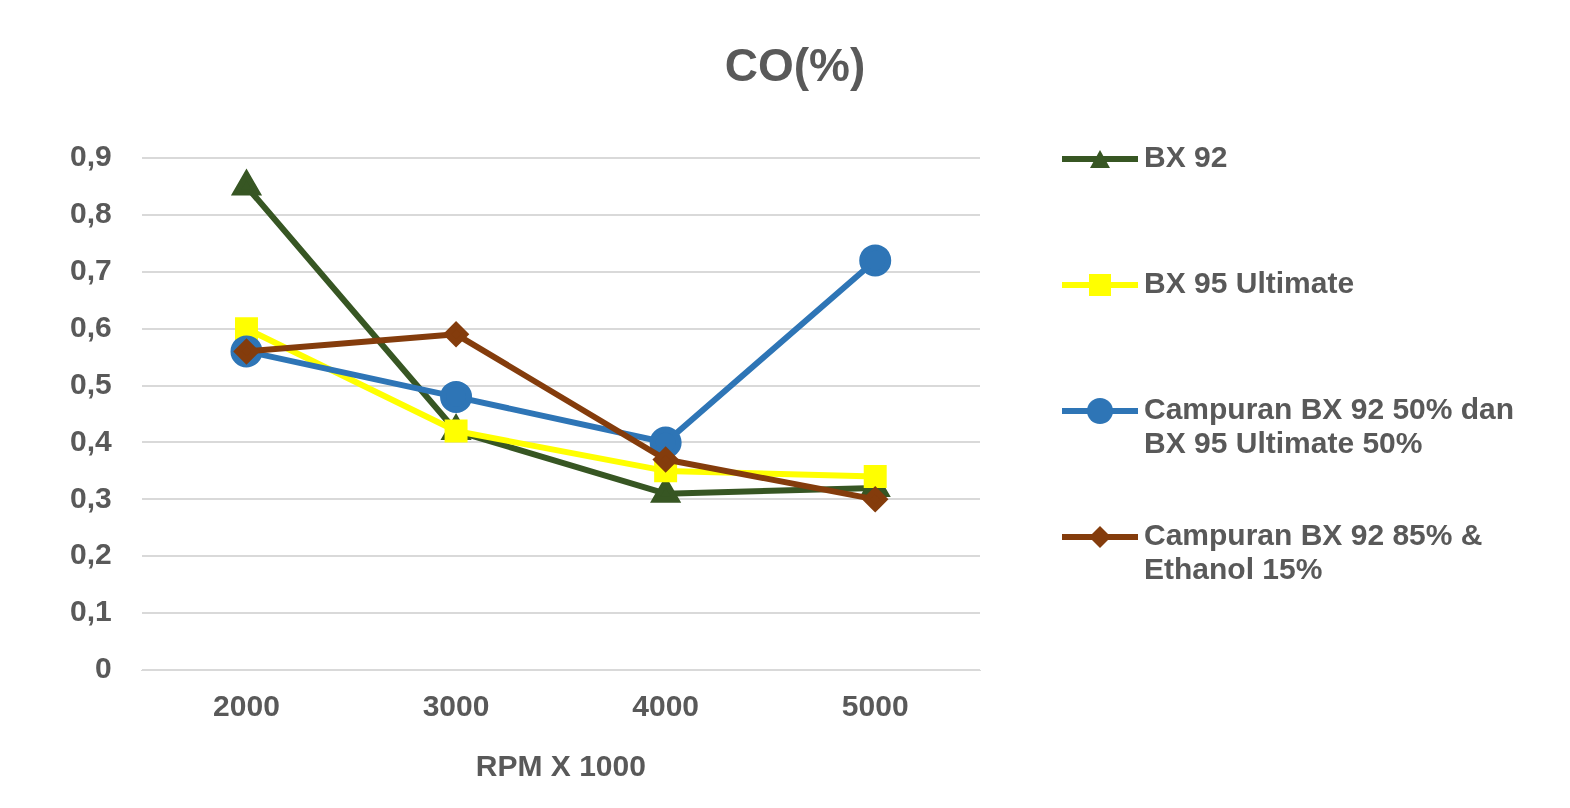  What do you see at coordinates (90, 611) in the screenshot?
I see `y-tick-label: 0,1` at bounding box center [90, 611].